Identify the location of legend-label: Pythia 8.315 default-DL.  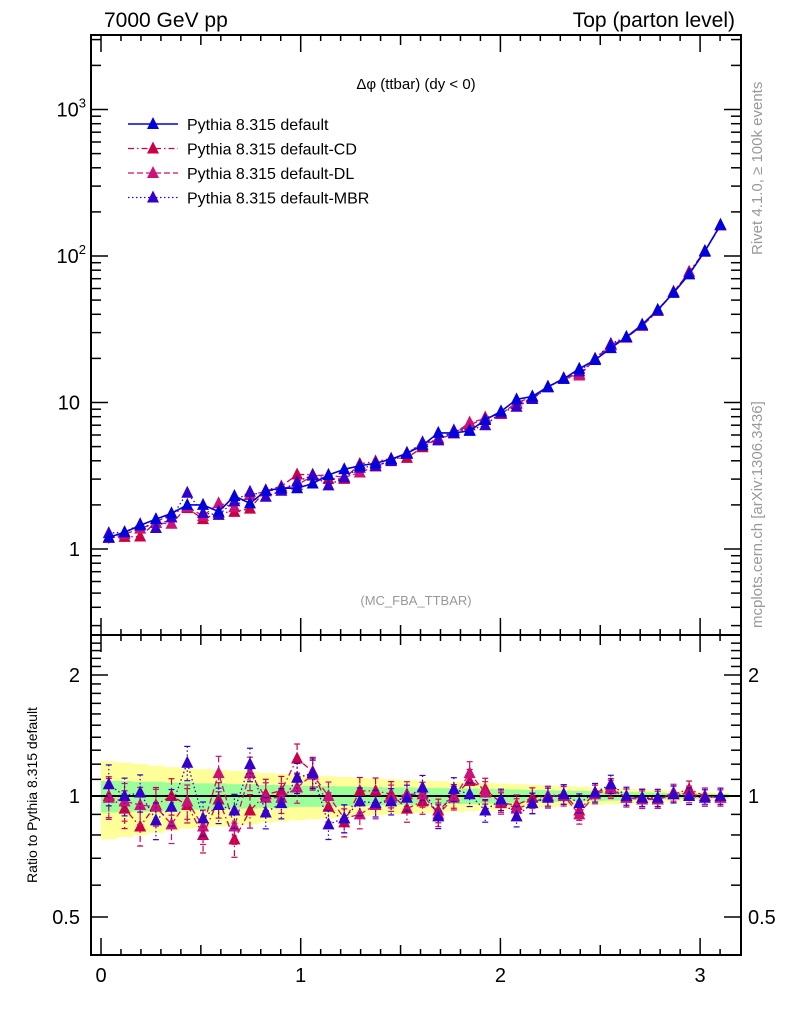
(270, 174).